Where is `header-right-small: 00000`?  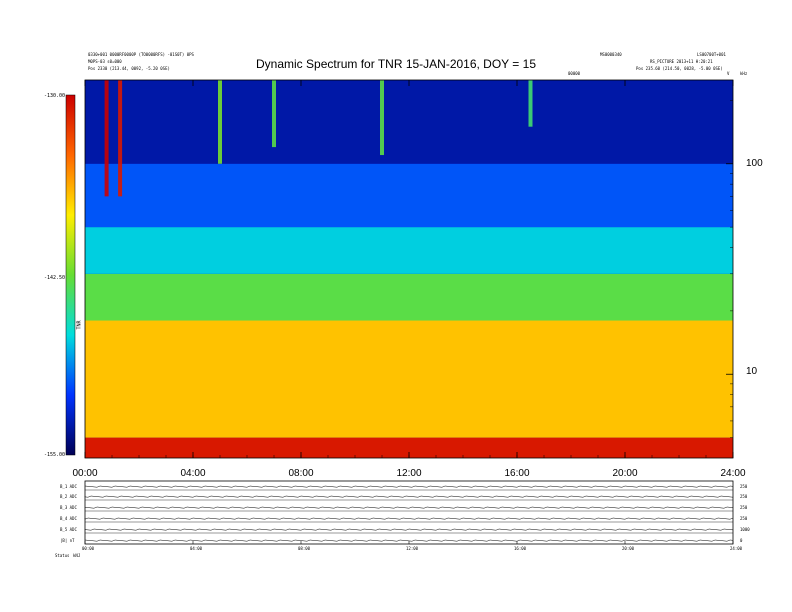 header-right-small: 00000 is located at coordinates (574, 73).